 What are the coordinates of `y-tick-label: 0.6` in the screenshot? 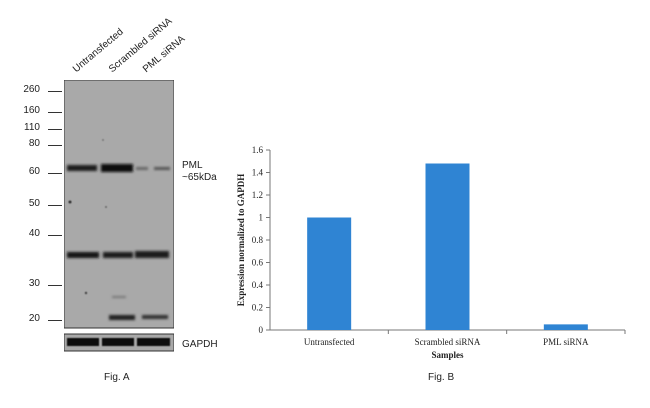 It's located at (258, 263).